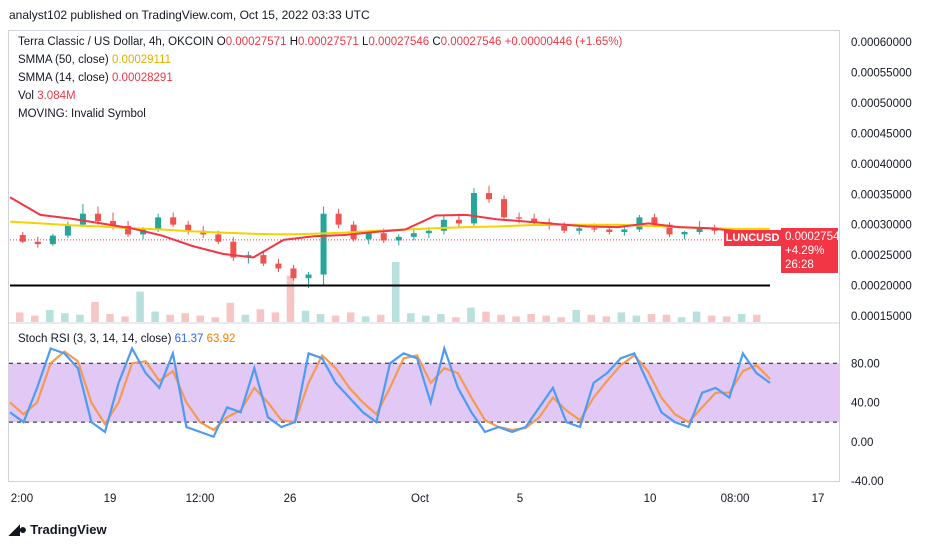 The height and width of the screenshot is (548, 941). I want to click on high-label: H, so click(293, 42).